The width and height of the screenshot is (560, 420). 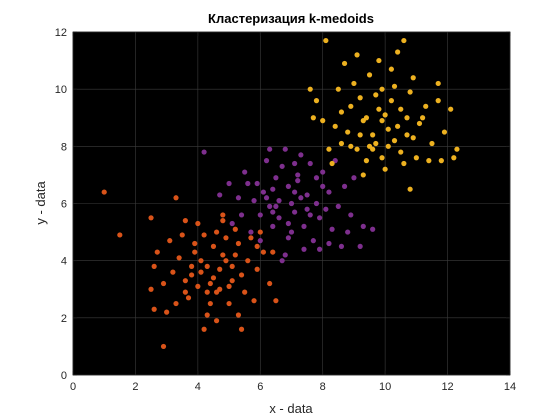 I want to click on y-axis-label: y - data, so click(x=40, y=203).